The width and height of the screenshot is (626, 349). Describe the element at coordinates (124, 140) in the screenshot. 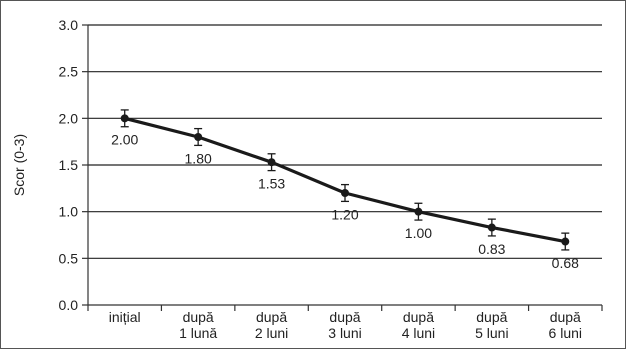

I see `data-label-0: 2.00` at that location.